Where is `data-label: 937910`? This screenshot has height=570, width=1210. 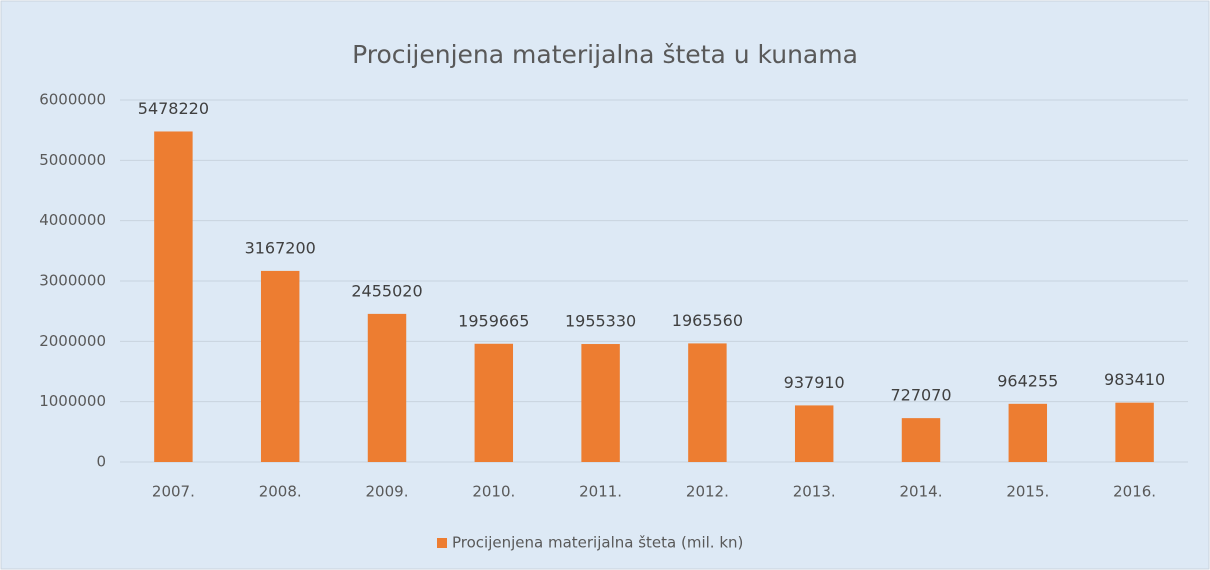 data-label: 937910 is located at coordinates (814, 382).